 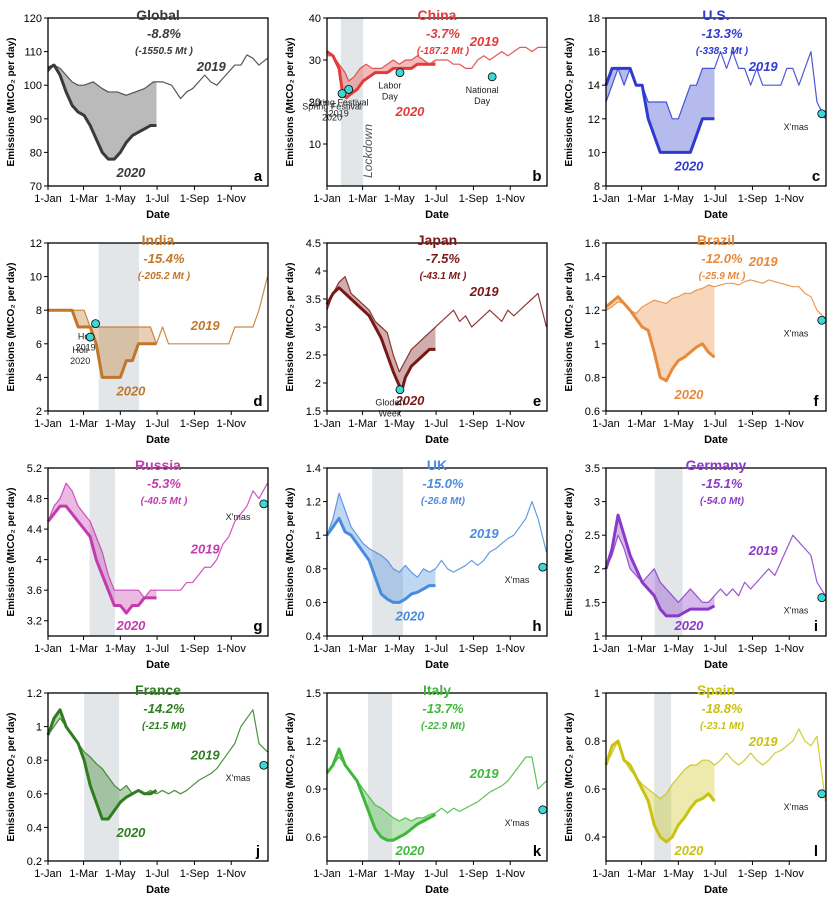 What do you see at coordinates (597, 345) in the screenshot?
I see `y-tick-label: 1` at bounding box center [597, 345].